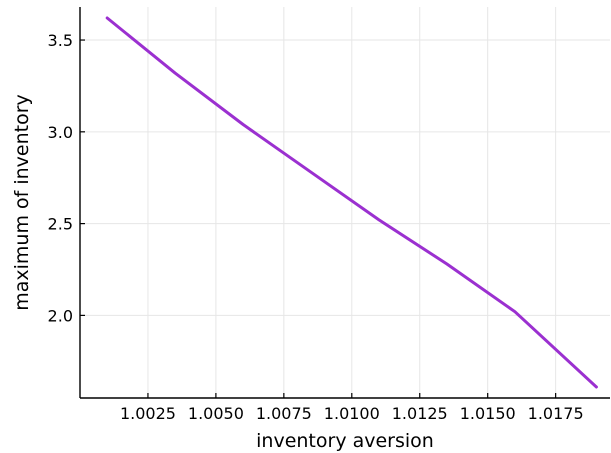 Image resolution: width=611 pixels, height=453 pixels. What do you see at coordinates (22, 202) in the screenshot?
I see `y-axis-title: maximum of inventory` at bounding box center [22, 202].